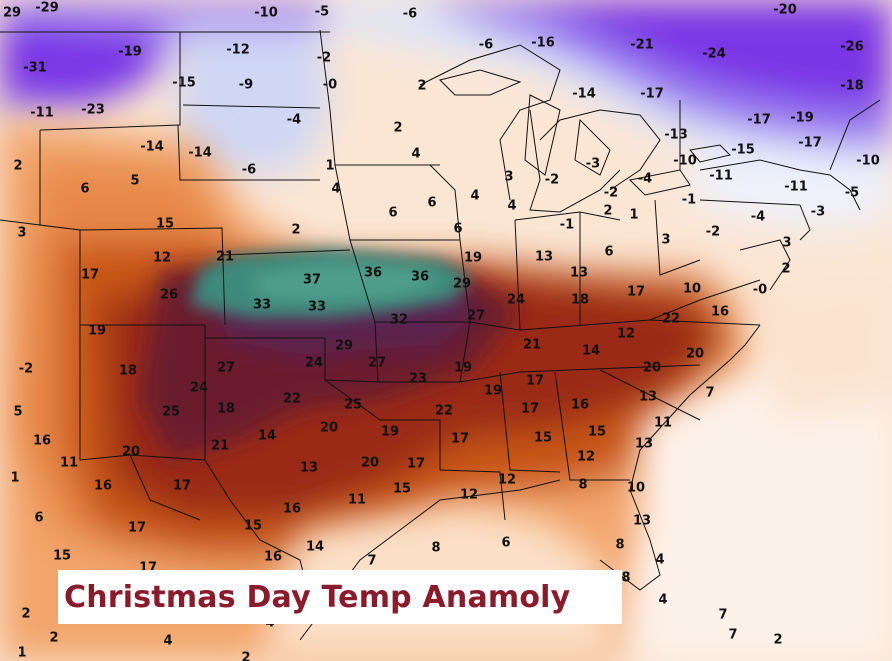 The width and height of the screenshot is (892, 661). What do you see at coordinates (418, 379) in the screenshot?
I see `anomaly-value-label: 23` at bounding box center [418, 379].